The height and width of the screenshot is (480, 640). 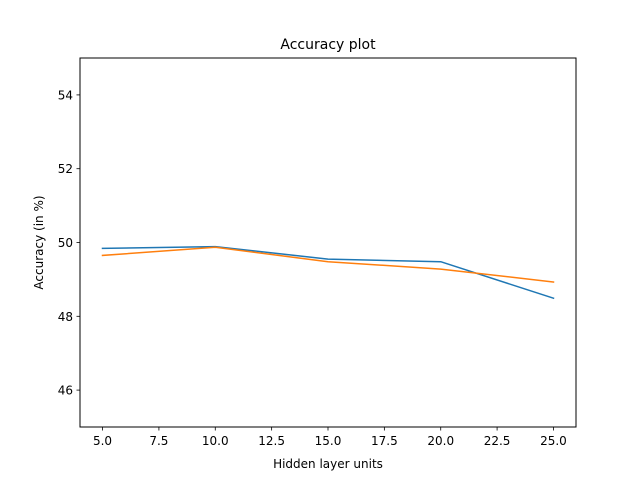 I want to click on y-tick-label: 52, so click(x=65, y=169).